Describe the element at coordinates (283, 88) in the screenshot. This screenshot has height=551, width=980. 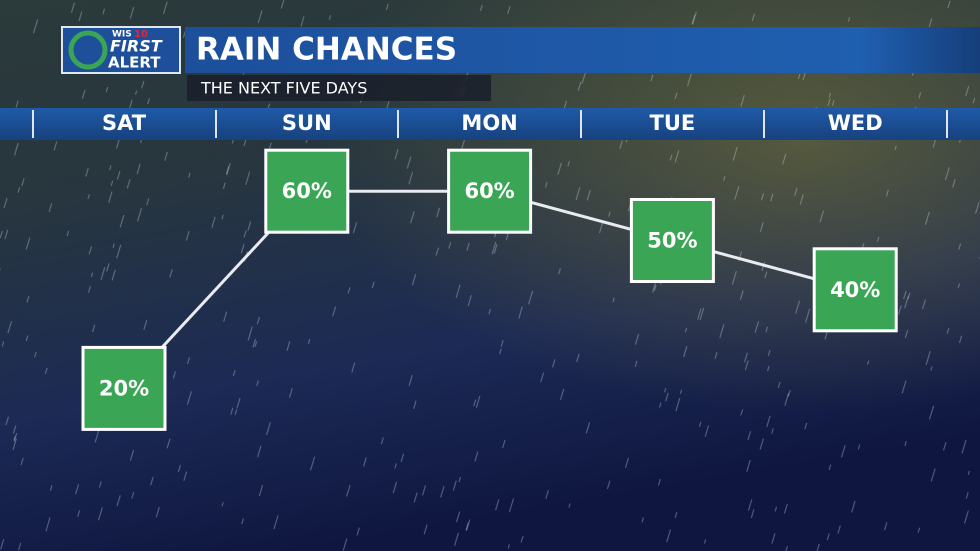
I see `chart-subtitle: THE NEXT FIVE DAYS` at that location.